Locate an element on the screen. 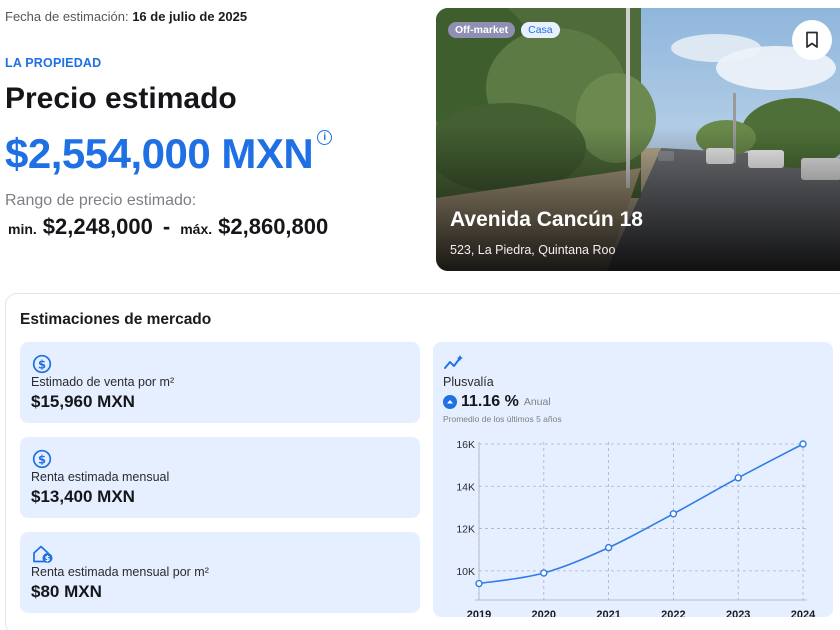 The width and height of the screenshot is (840, 630). plusvalia-line-chart: 10K 12K 14K 16K 2019 2020 2021 2022 2023 2024 is located at coordinates (636, 528).